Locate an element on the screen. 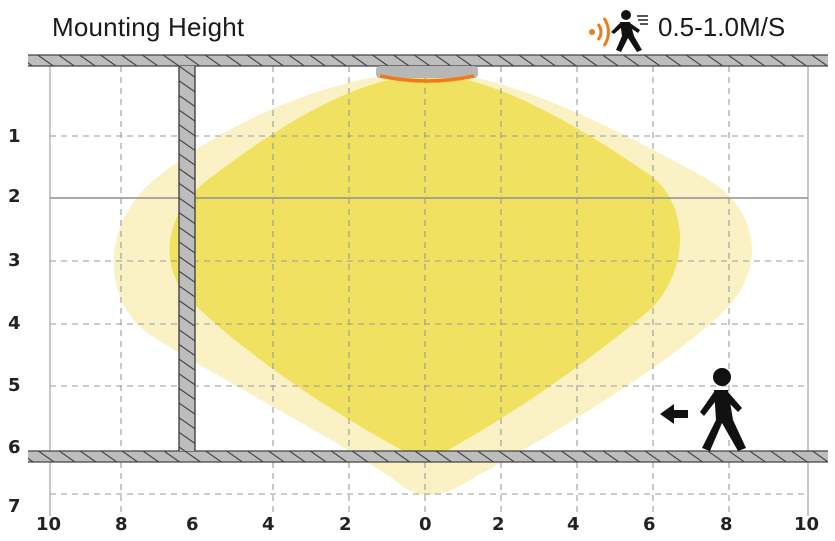 The height and width of the screenshot is (541, 835). y-tick: 7 is located at coordinates (14, 506).